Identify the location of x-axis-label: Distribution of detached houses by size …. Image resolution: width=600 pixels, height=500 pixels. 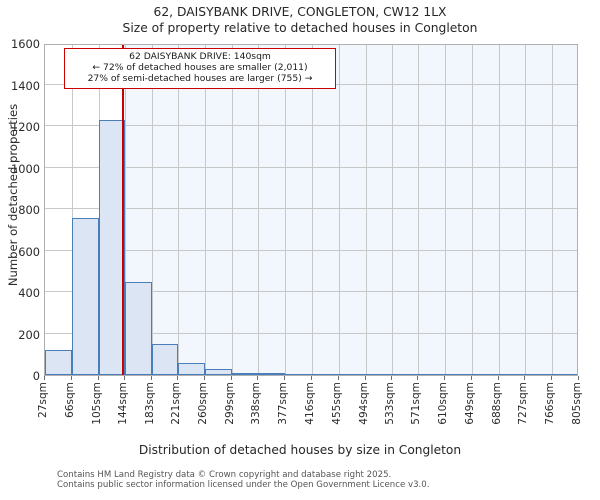
(300, 450).